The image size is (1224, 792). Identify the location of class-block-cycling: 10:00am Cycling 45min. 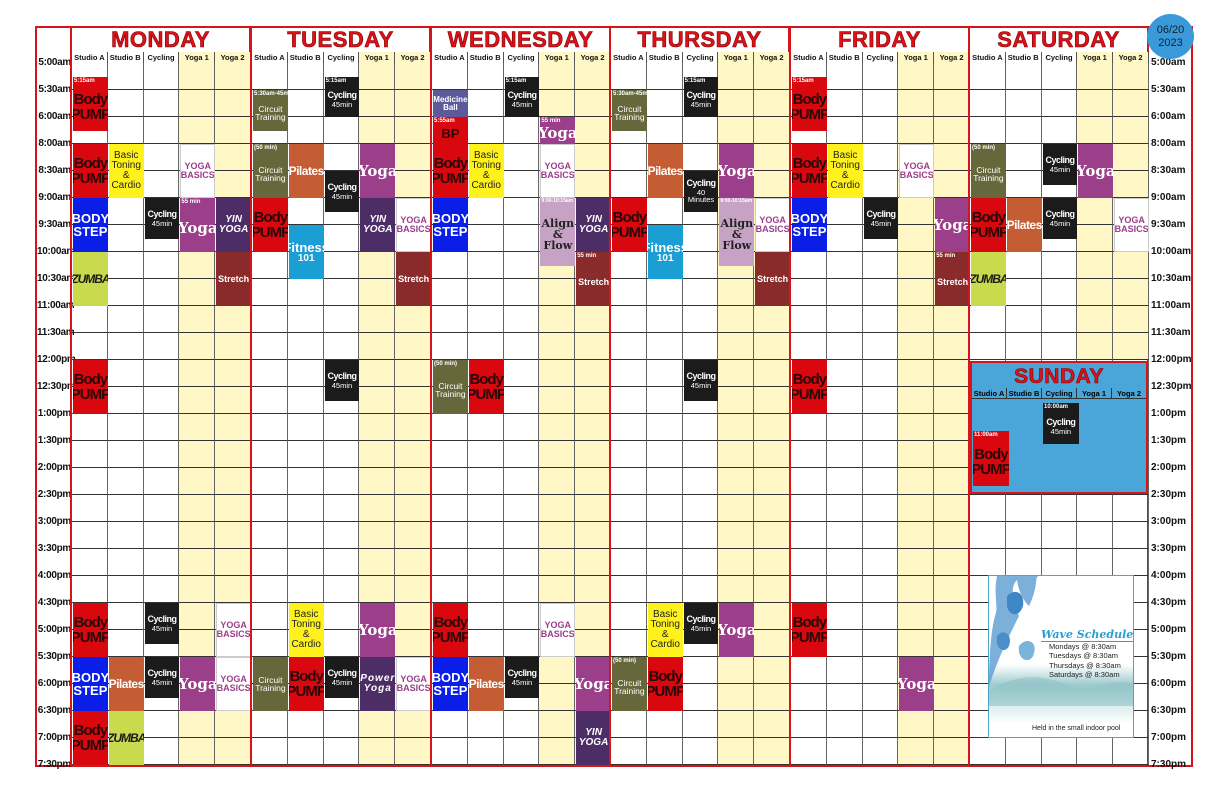
(1061, 423).